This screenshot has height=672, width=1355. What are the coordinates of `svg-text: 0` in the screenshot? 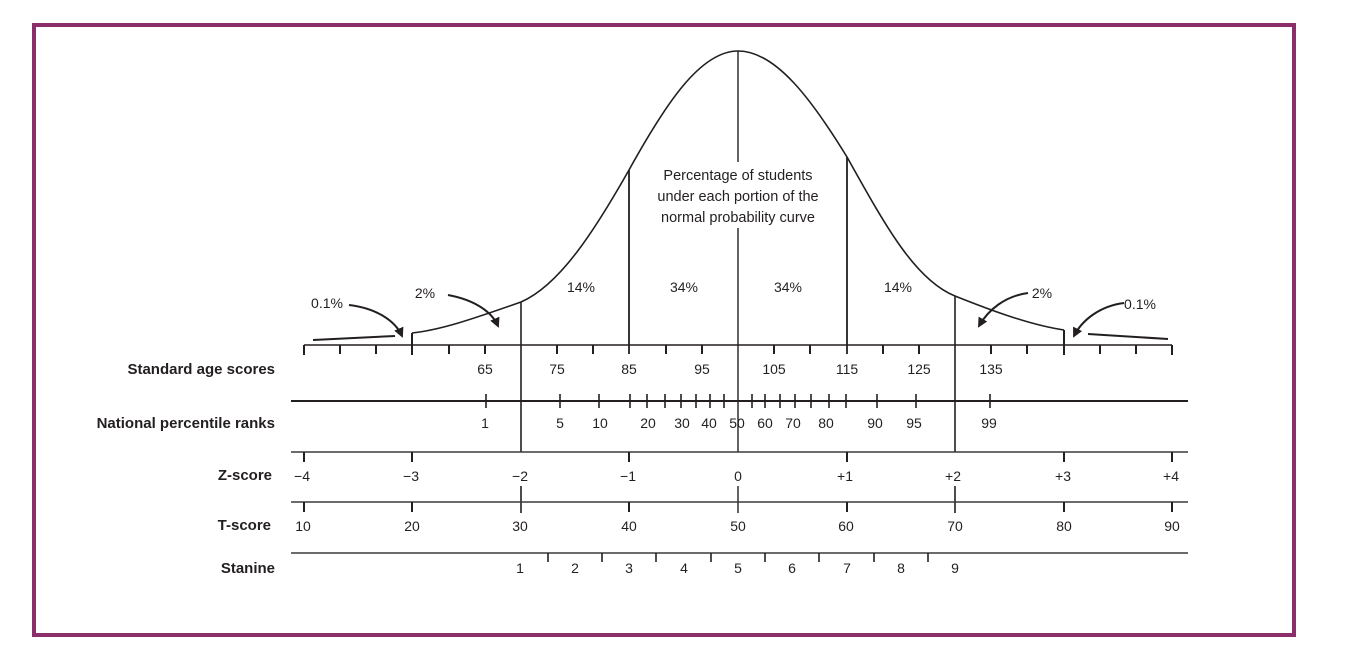 It's located at (738, 476).